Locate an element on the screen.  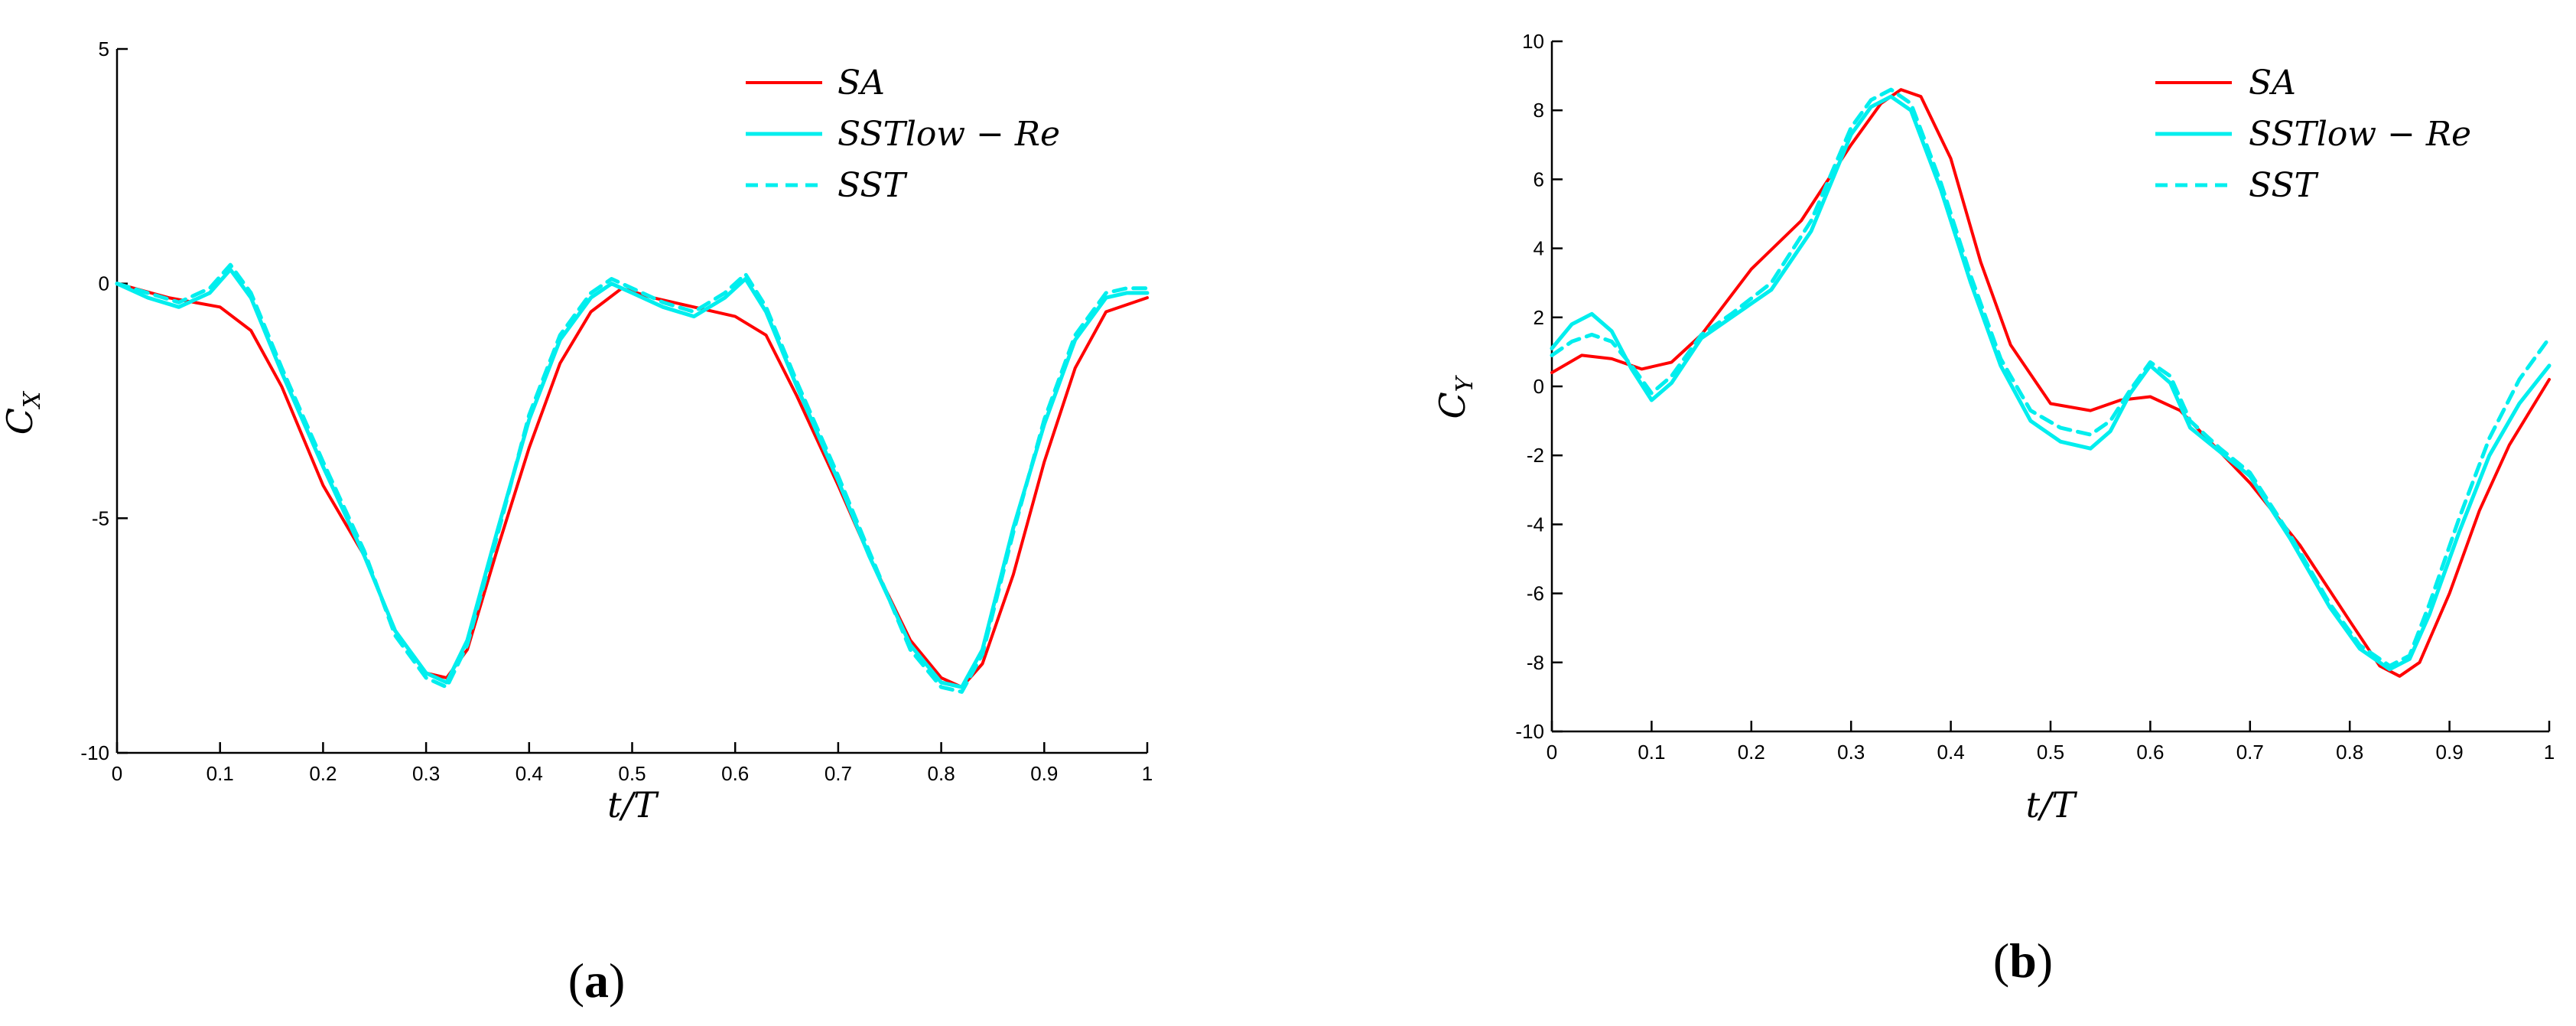
panel-label: (a) is located at coordinates (597, 980).